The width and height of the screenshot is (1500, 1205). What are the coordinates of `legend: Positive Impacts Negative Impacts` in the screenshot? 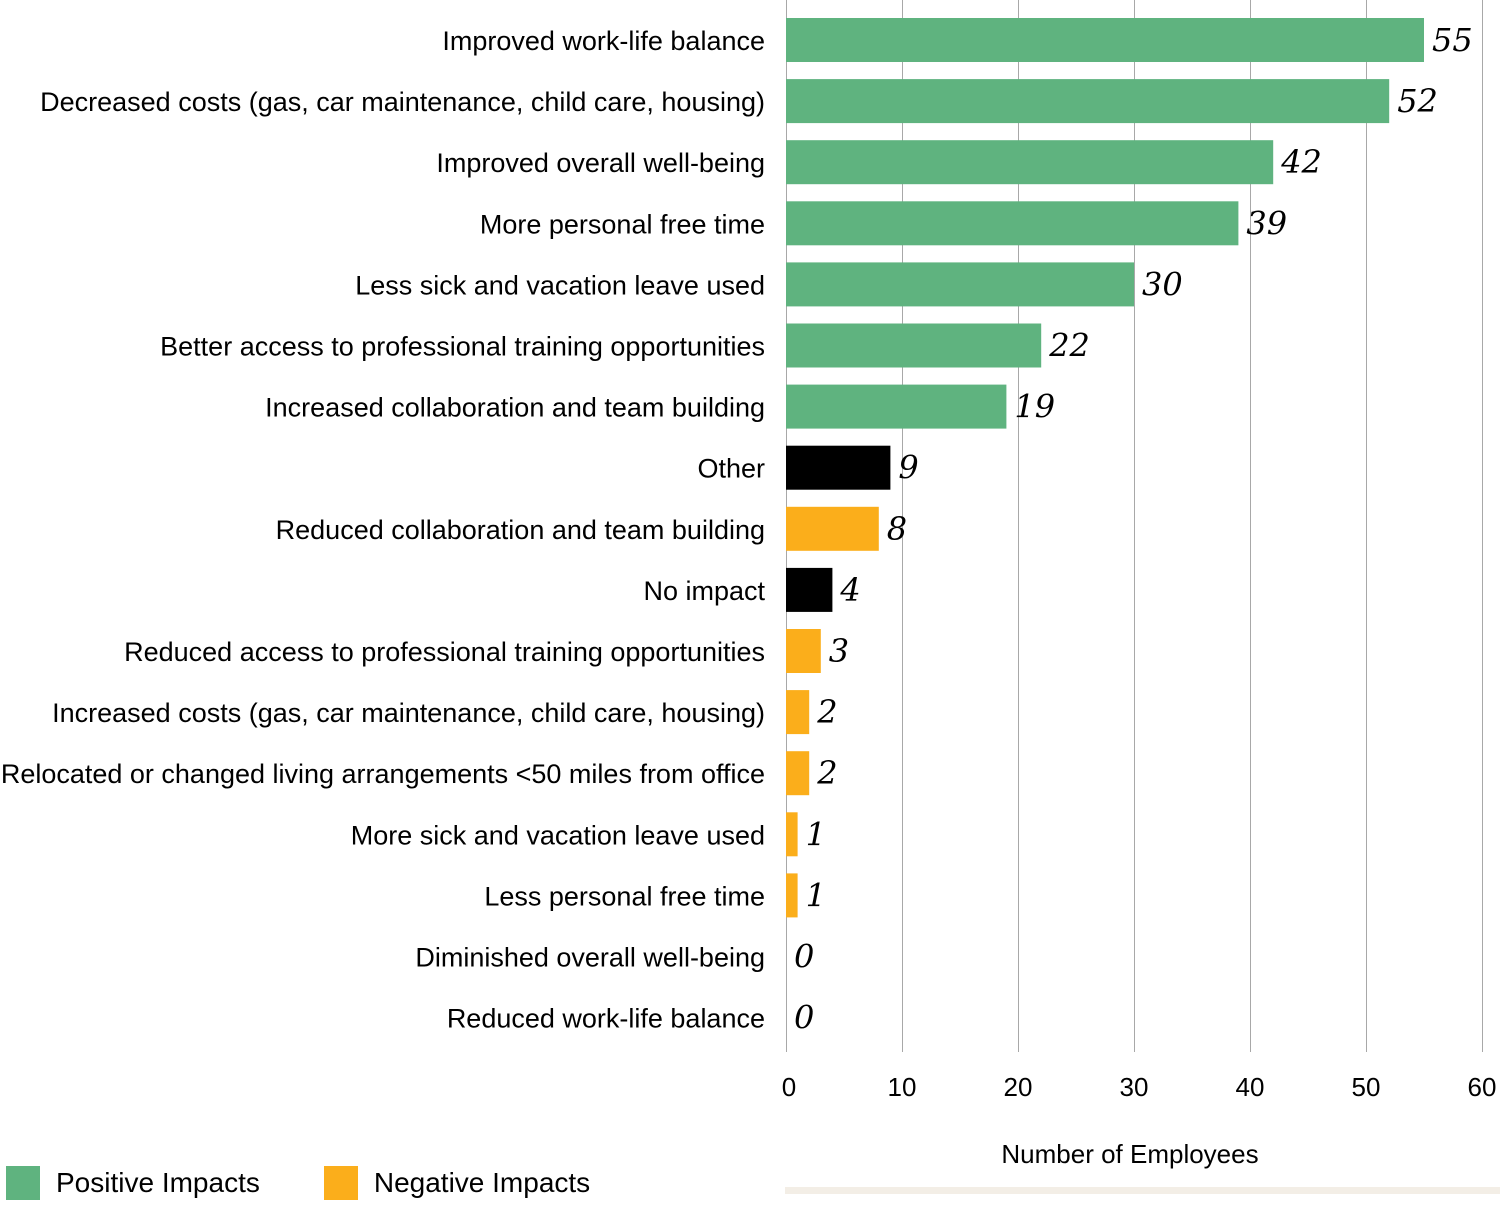 It's located at (330, 1183).